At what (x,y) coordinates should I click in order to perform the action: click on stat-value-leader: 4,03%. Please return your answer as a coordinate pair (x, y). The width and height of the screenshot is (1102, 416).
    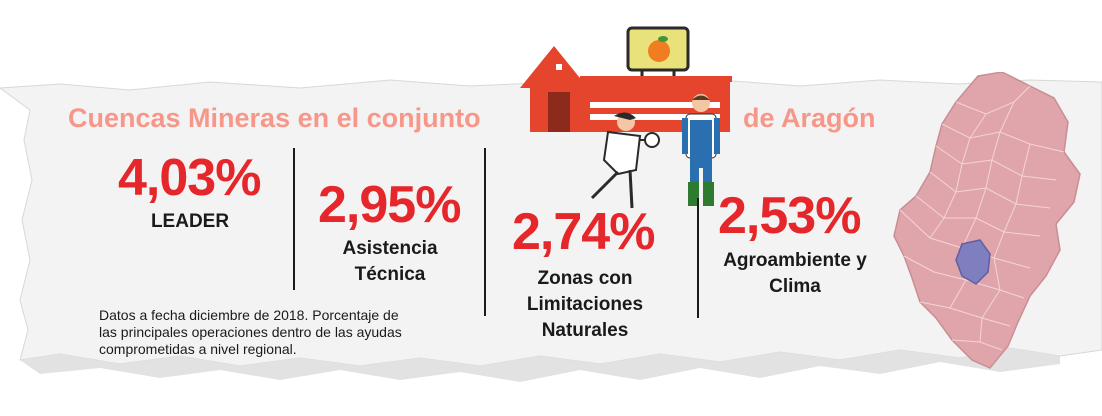
    Looking at the image, I should click on (189, 178).